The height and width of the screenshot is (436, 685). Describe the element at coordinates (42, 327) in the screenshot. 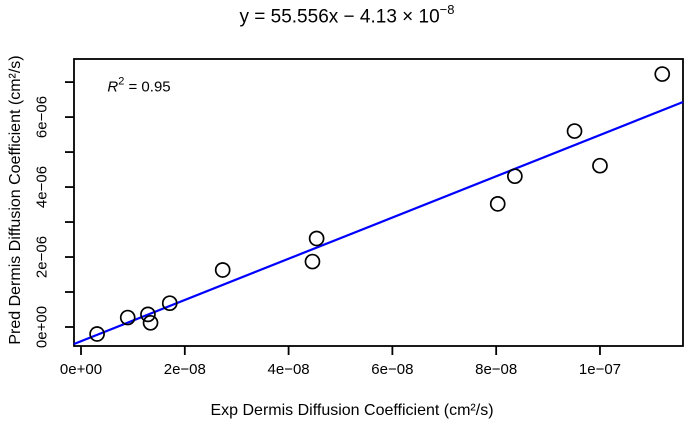

I see `y-tick-label: 0e+00` at that location.